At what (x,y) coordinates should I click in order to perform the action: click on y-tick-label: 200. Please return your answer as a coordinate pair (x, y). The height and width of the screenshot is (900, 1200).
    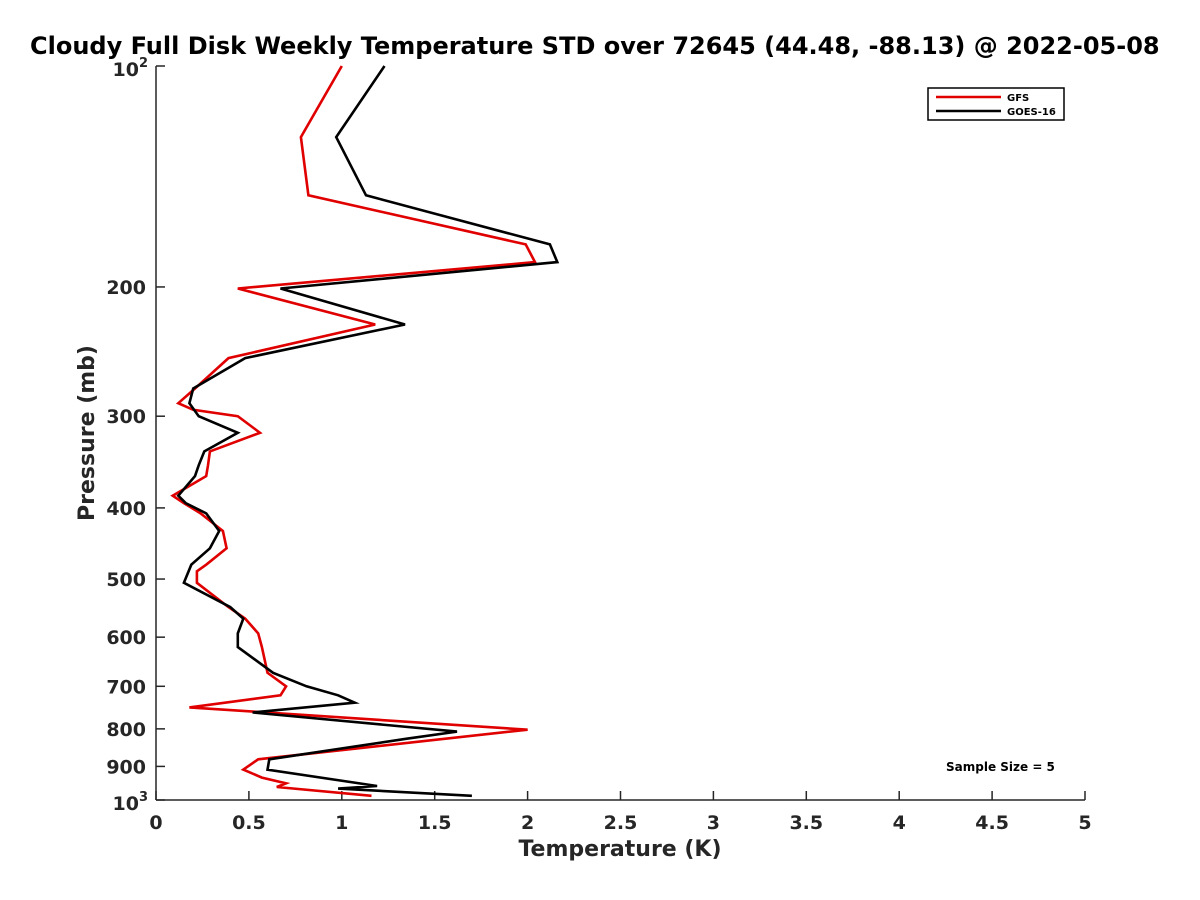
    Looking at the image, I should click on (126, 288).